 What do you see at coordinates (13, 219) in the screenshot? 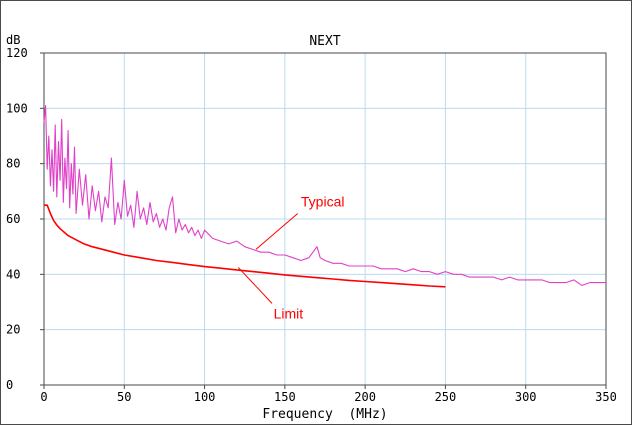
I see `y-tick-label: 60` at bounding box center [13, 219].